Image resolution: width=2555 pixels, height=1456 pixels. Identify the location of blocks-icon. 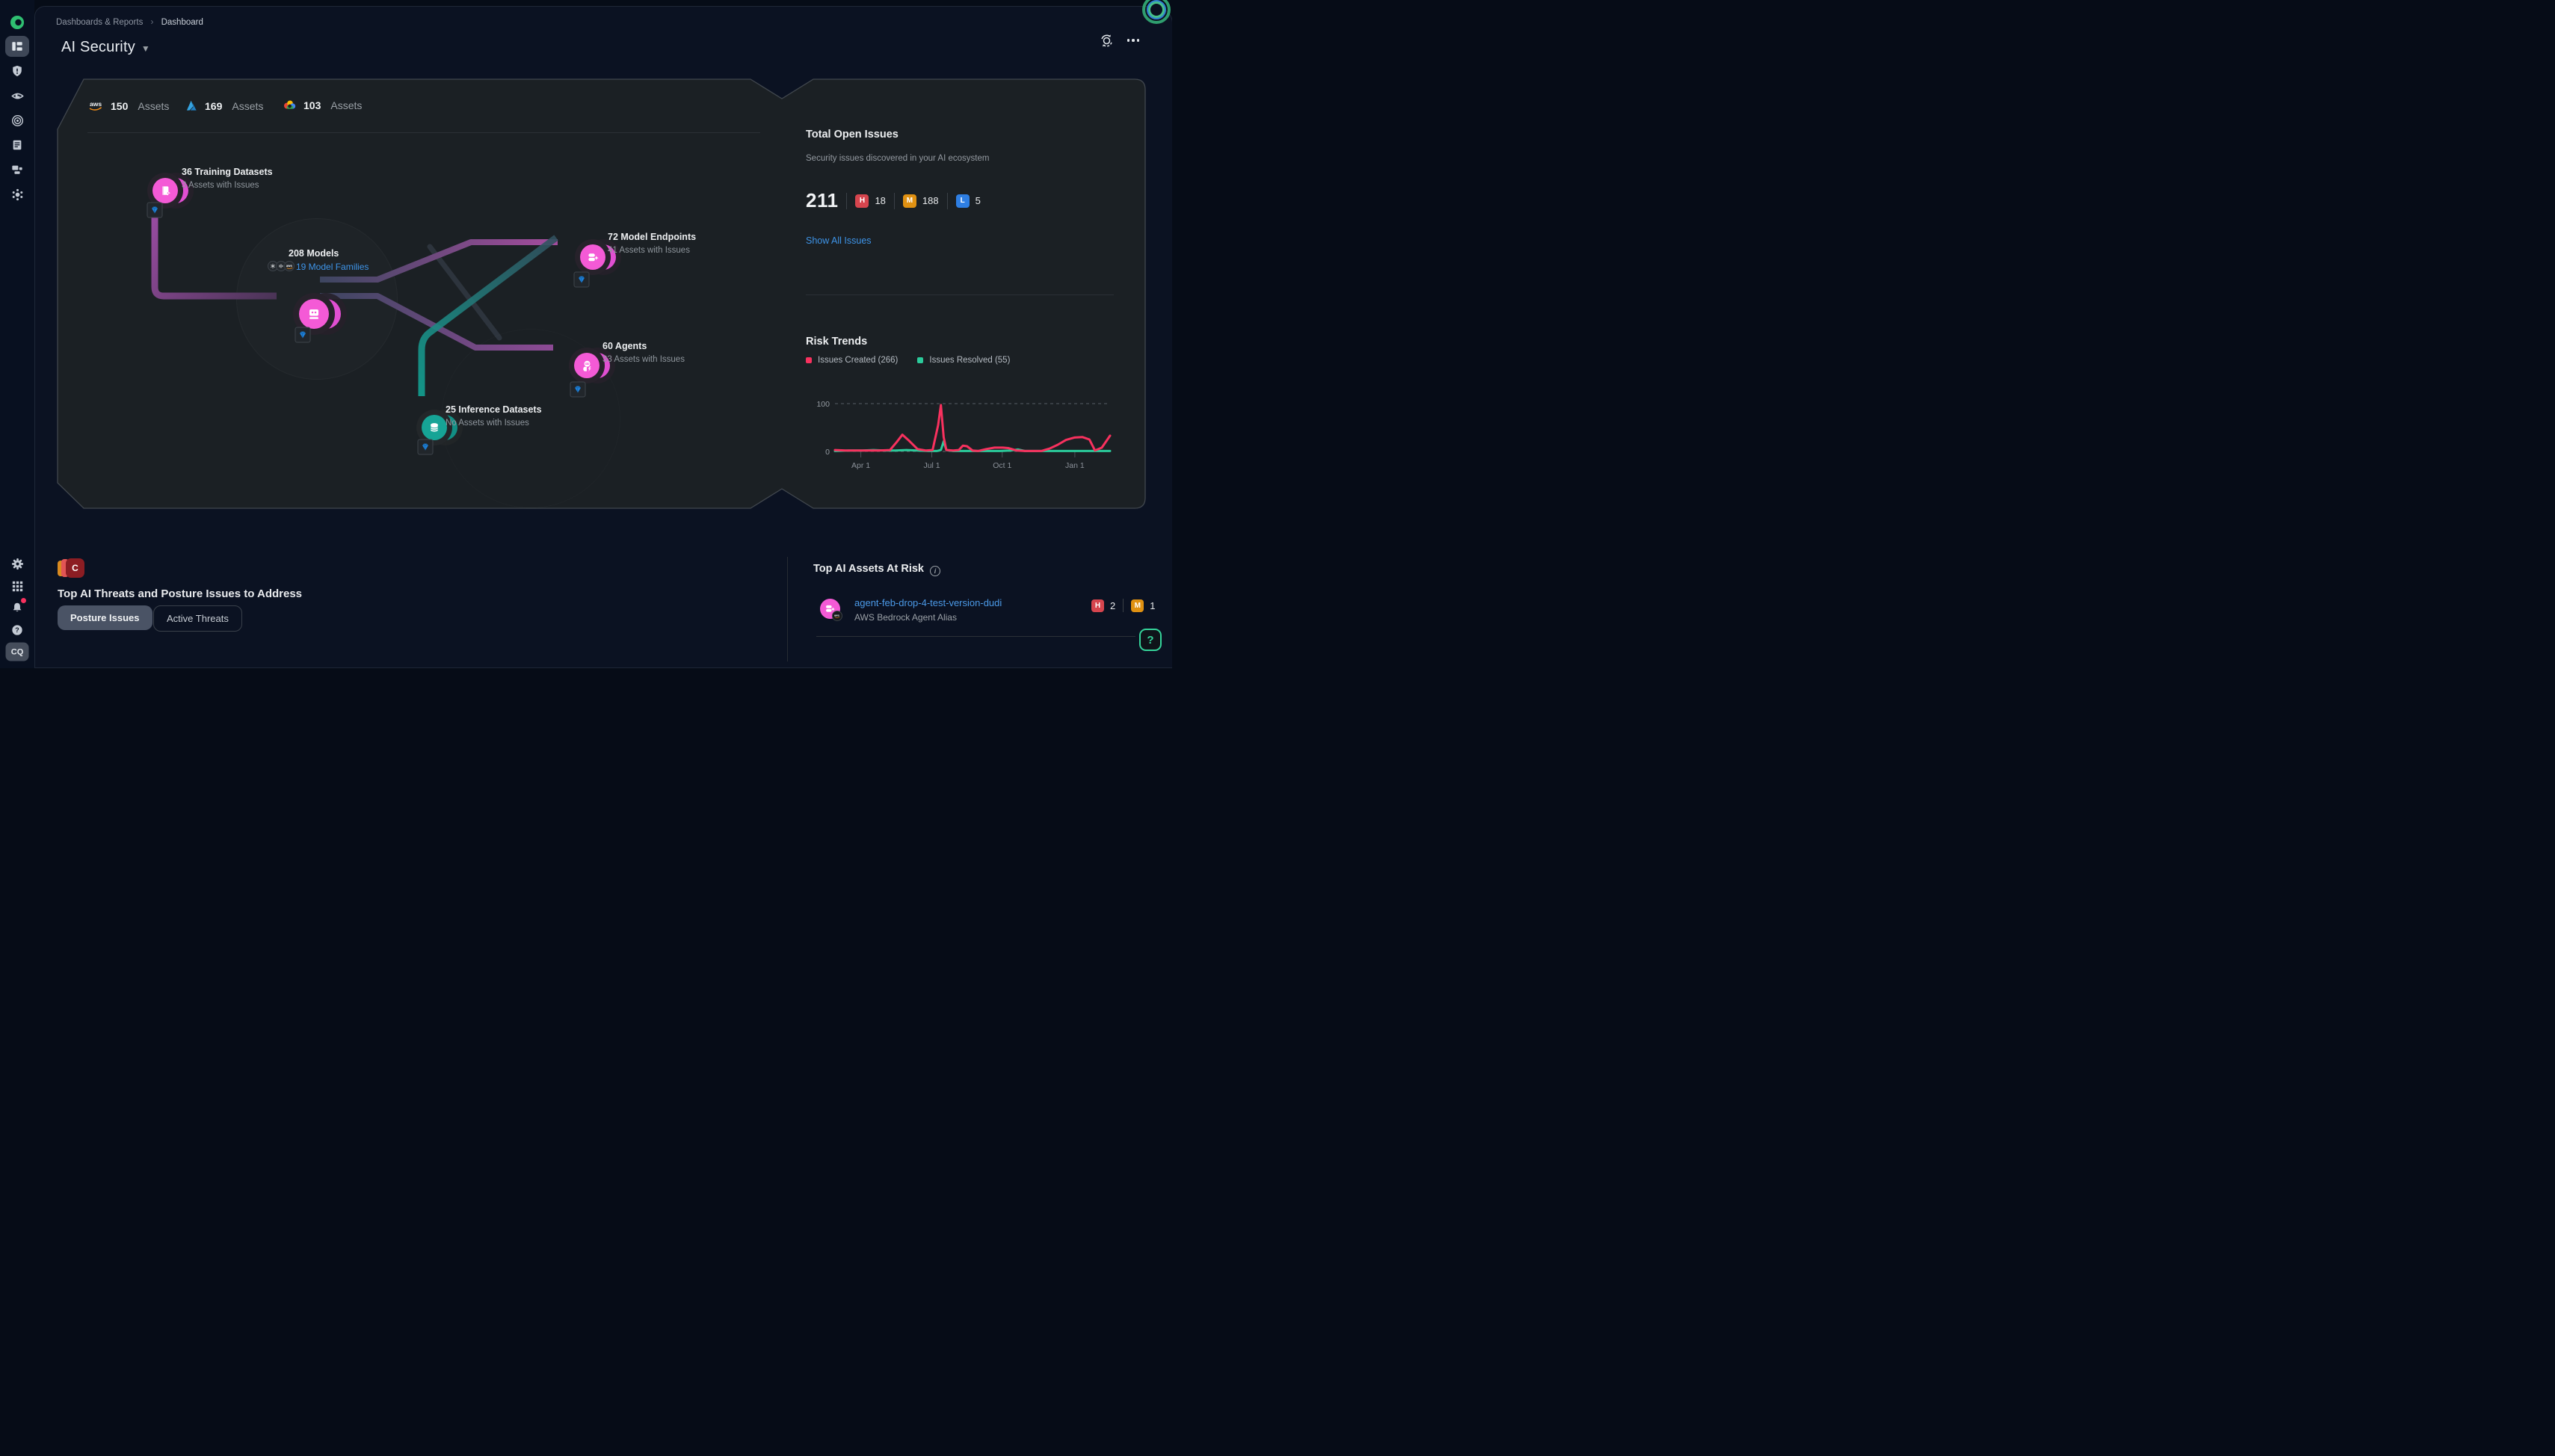
(17, 169).